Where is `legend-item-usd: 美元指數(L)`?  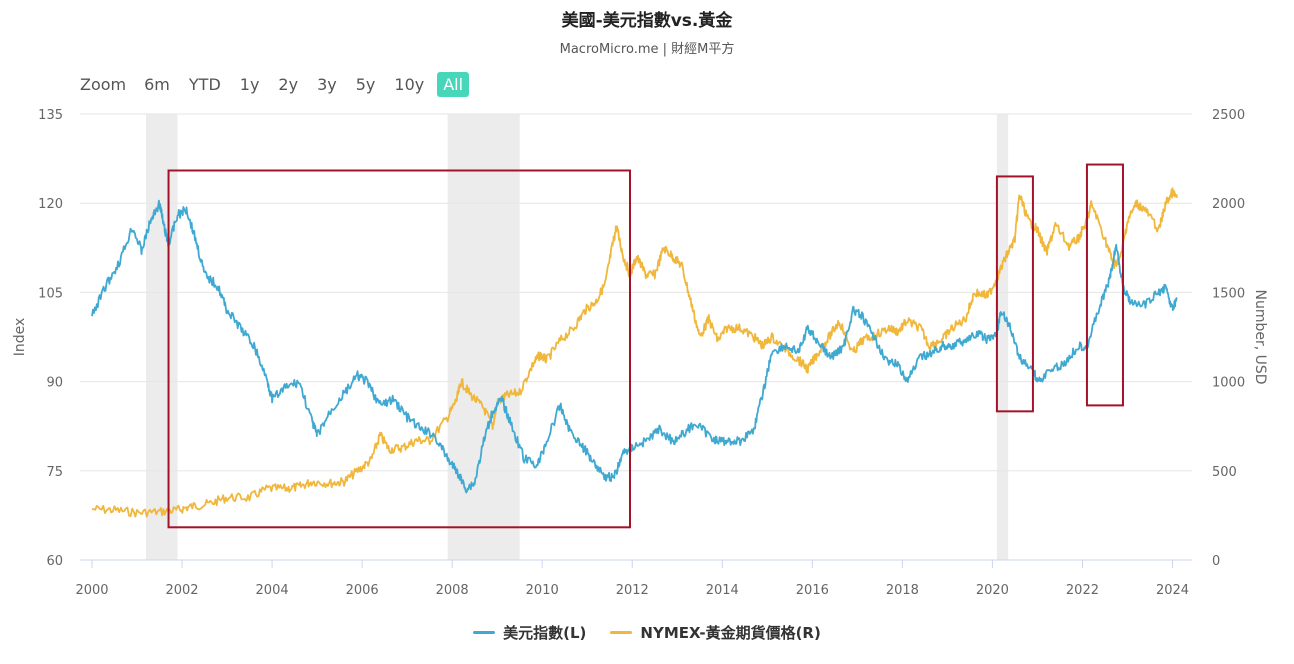
legend-item-usd: 美元指數(L) is located at coordinates (529, 632).